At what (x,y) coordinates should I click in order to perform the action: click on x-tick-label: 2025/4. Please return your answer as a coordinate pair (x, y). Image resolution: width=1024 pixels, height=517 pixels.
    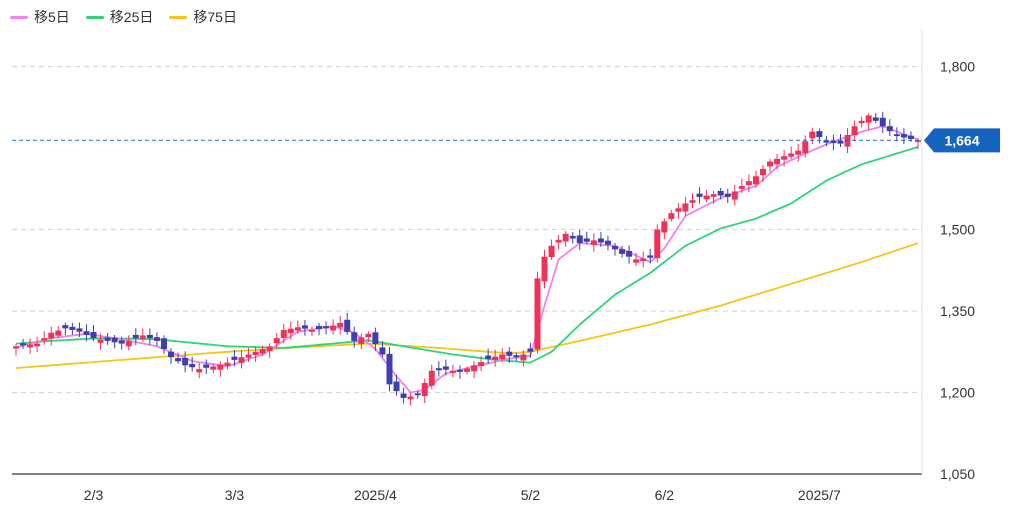
    Looking at the image, I should click on (375, 495).